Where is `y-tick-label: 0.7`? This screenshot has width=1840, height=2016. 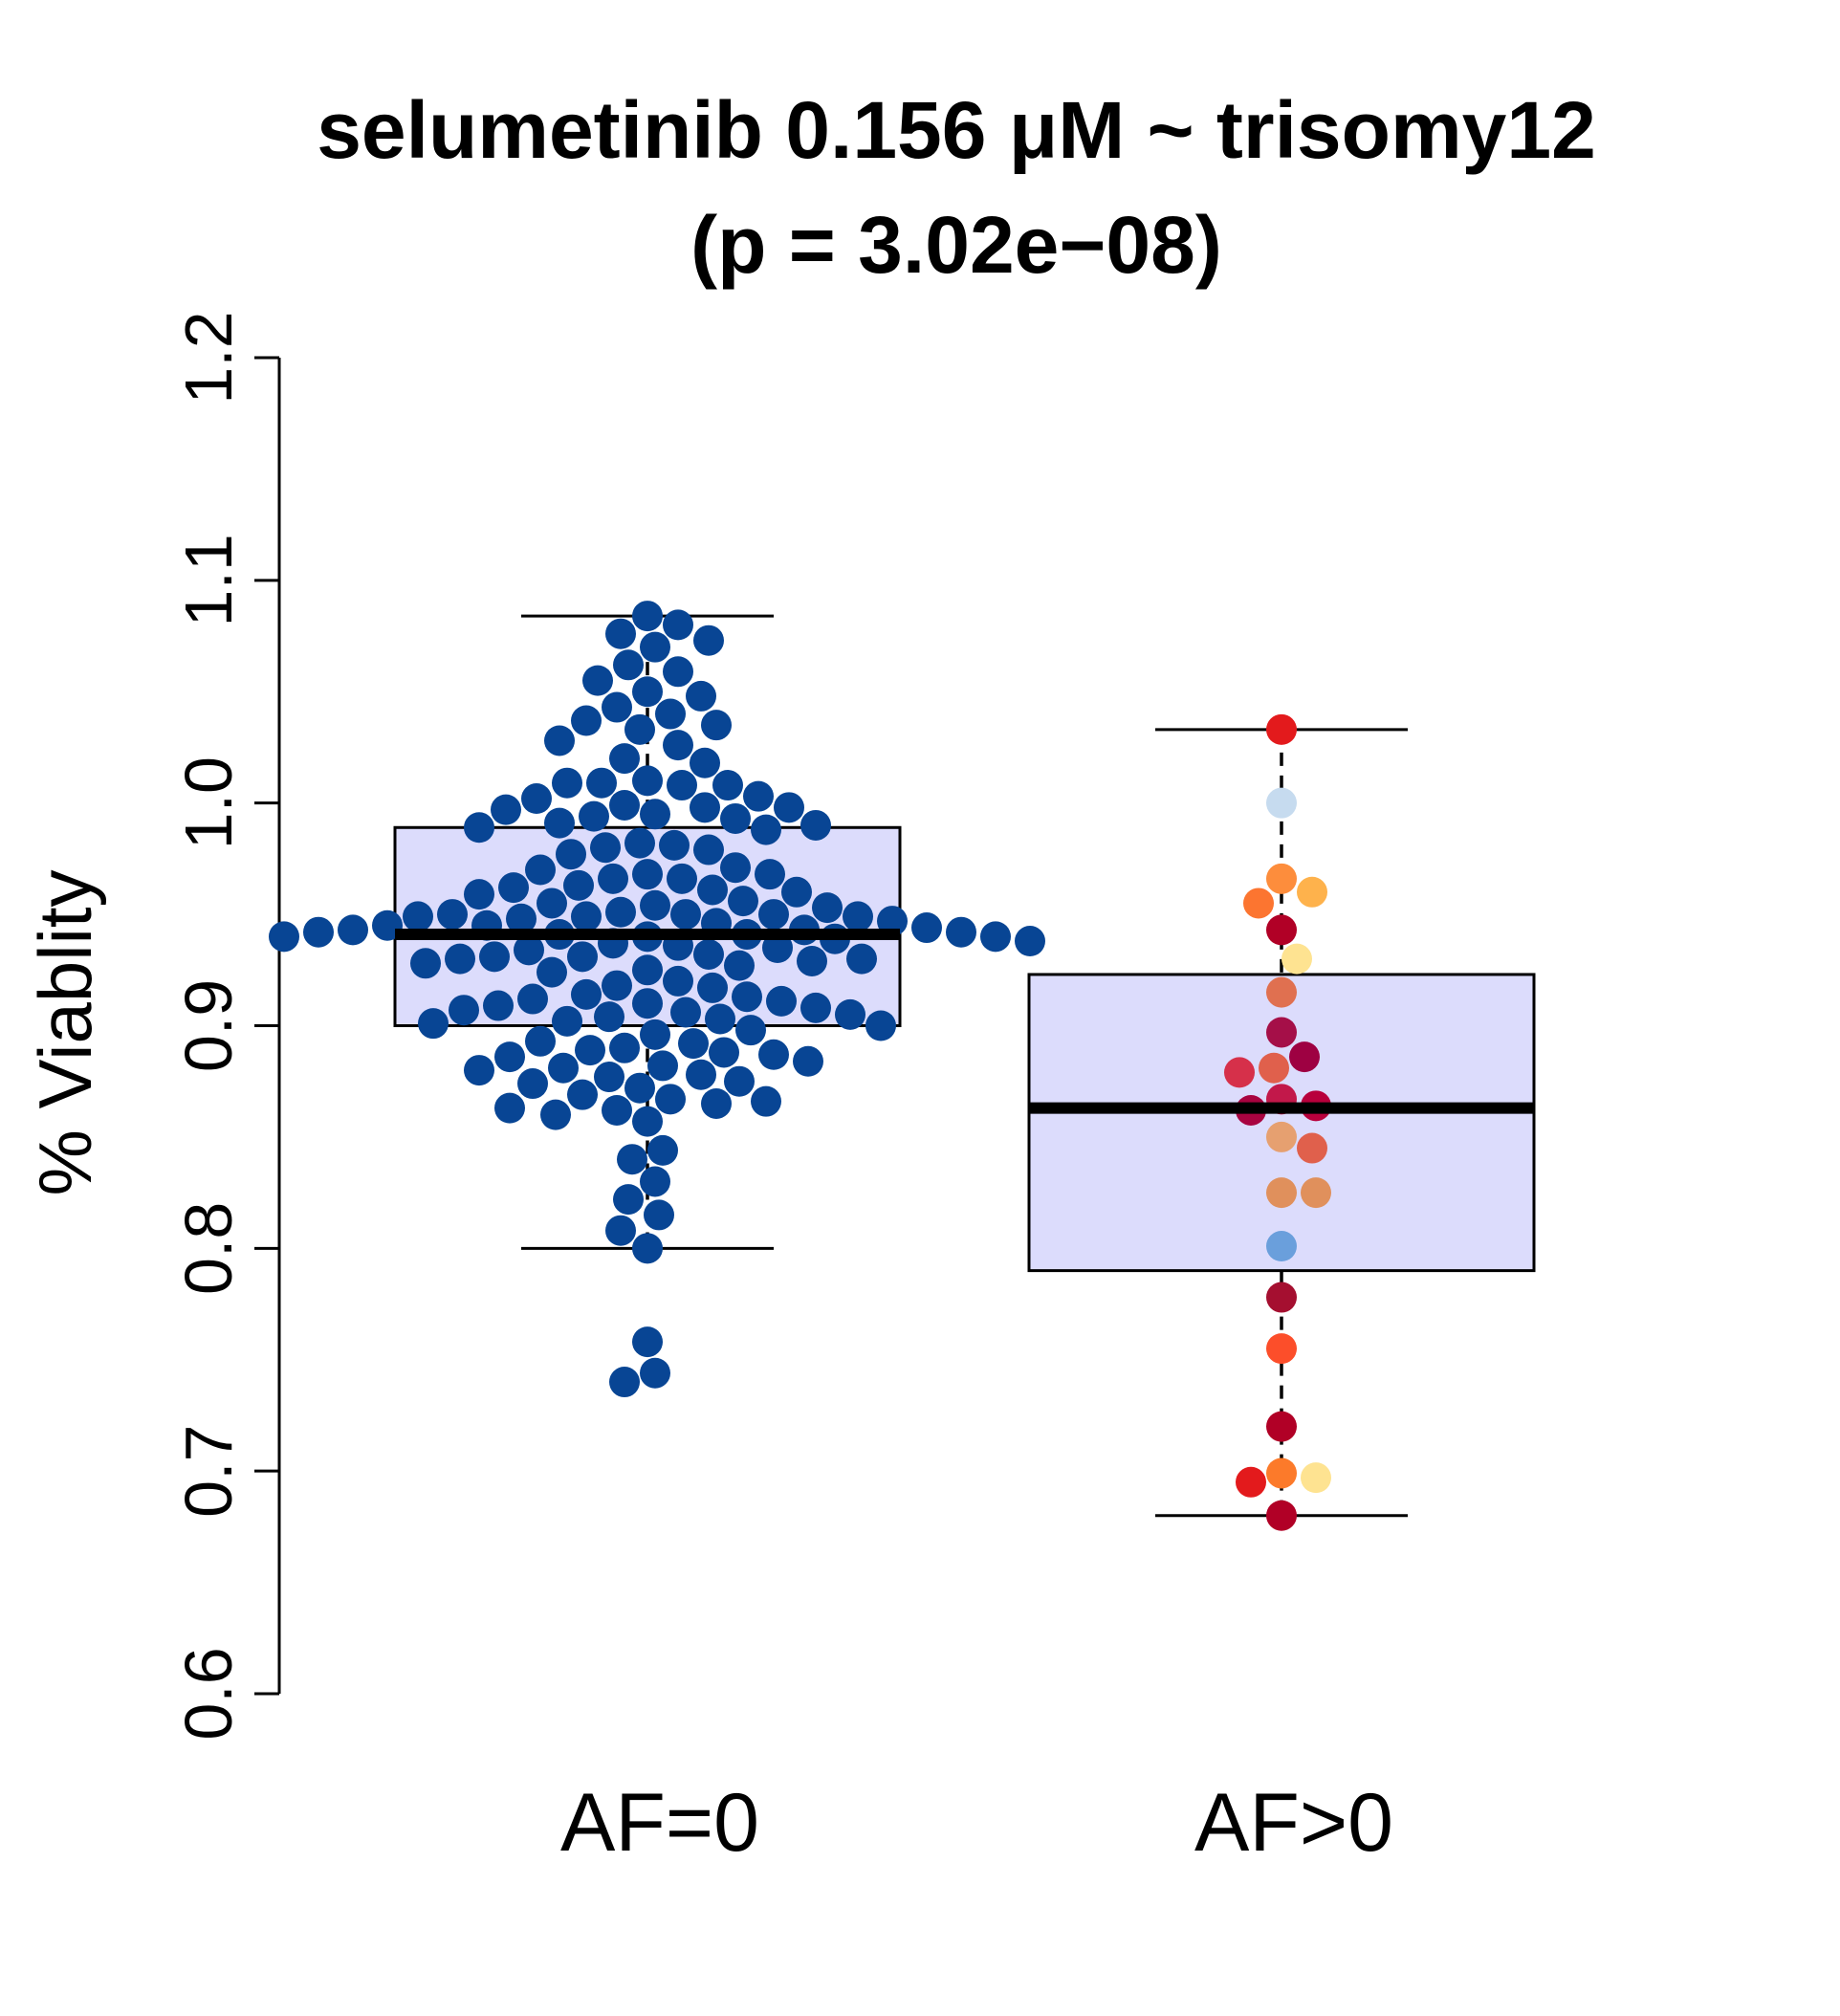 y-tick-label: 0.7 is located at coordinates (209, 1471).